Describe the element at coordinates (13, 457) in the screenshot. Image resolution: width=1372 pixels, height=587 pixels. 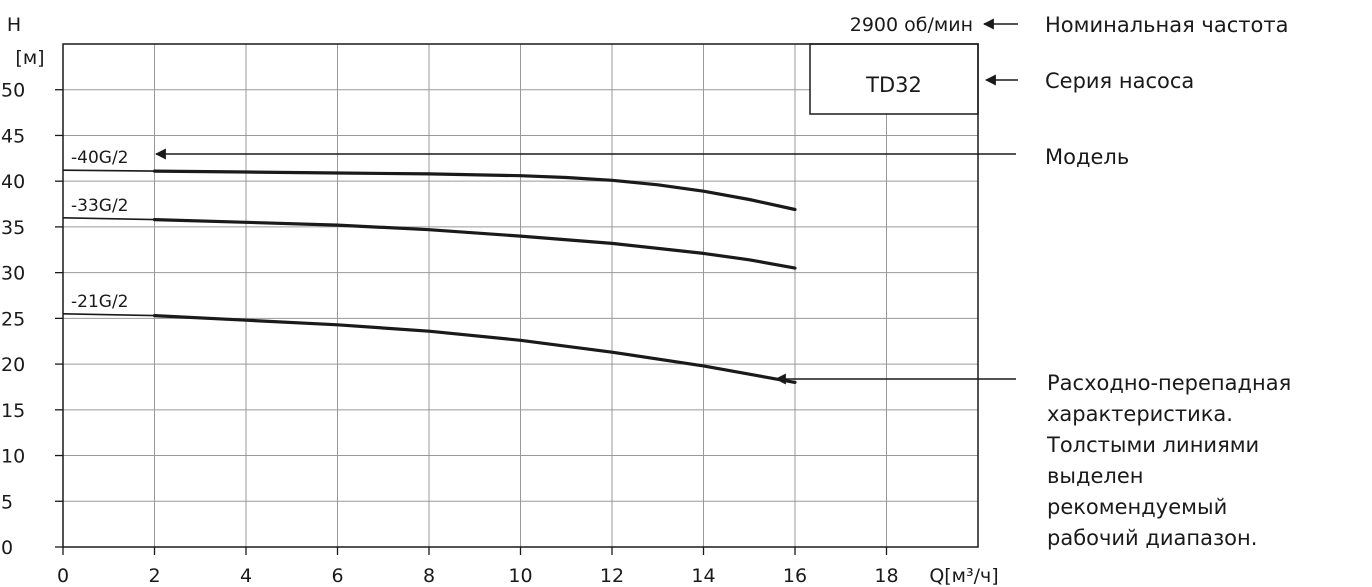
I see `y-tick-label: 10` at that location.